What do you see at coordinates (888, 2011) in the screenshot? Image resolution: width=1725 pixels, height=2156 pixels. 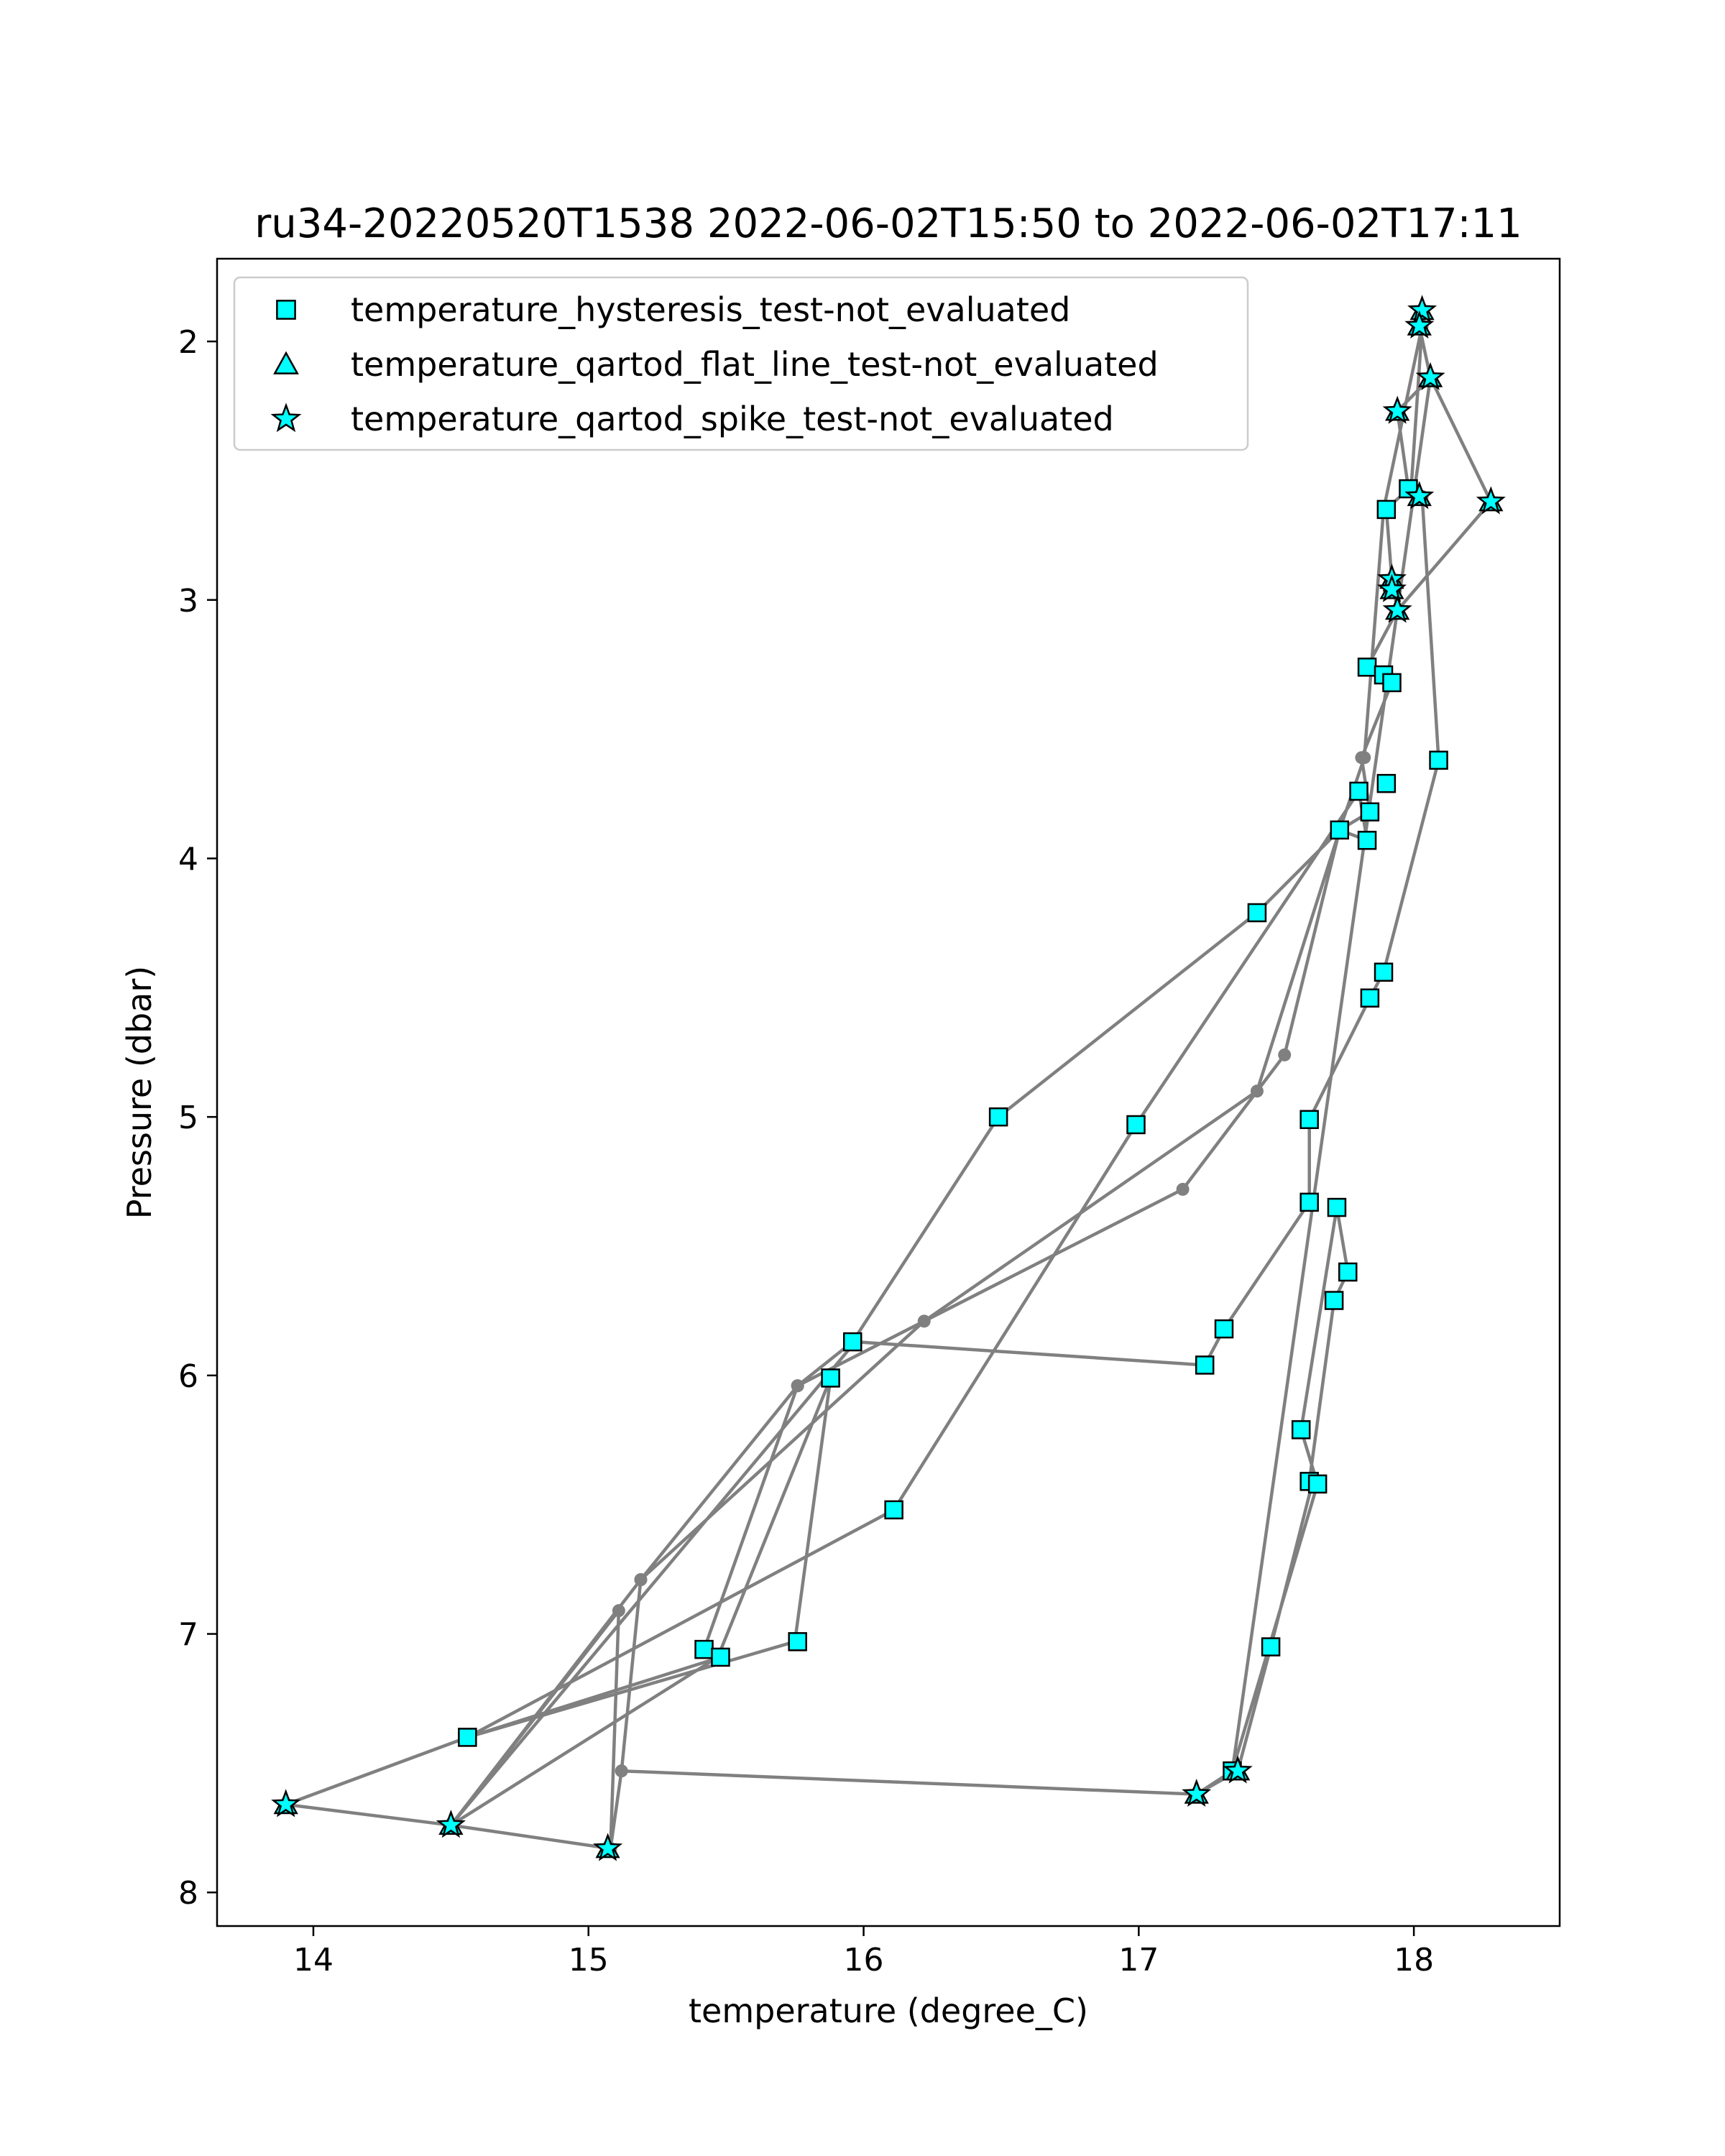 I see `x-axis-label: temperature (degree_C)` at bounding box center [888, 2011].